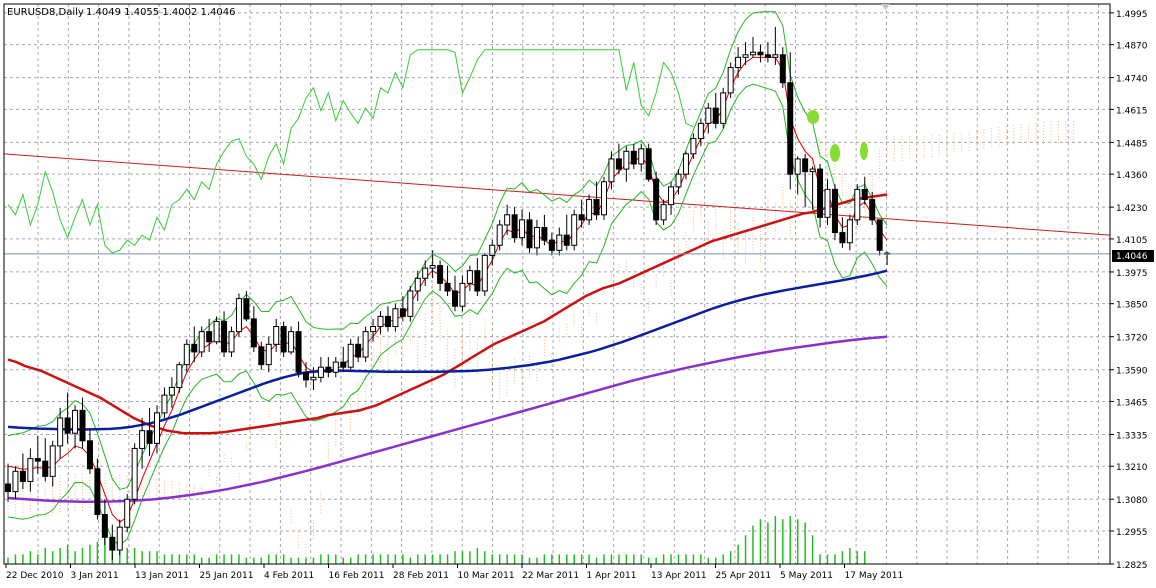 This screenshot has width=1156, height=588. Describe the element at coordinates (1132, 144) in the screenshot. I see `y-tick-label: 1.4485` at that location.